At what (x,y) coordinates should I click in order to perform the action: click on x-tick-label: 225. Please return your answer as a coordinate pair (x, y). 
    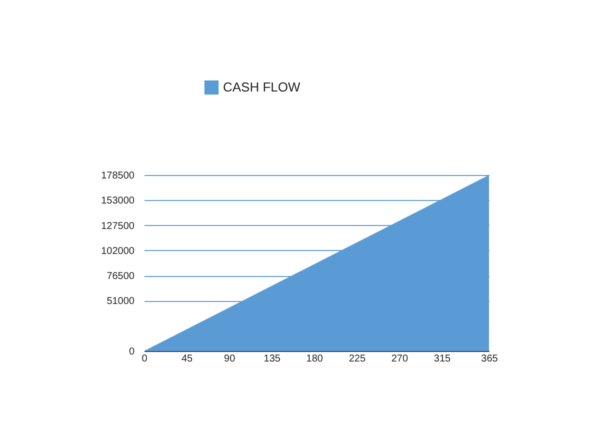
    Looking at the image, I should click on (357, 359).